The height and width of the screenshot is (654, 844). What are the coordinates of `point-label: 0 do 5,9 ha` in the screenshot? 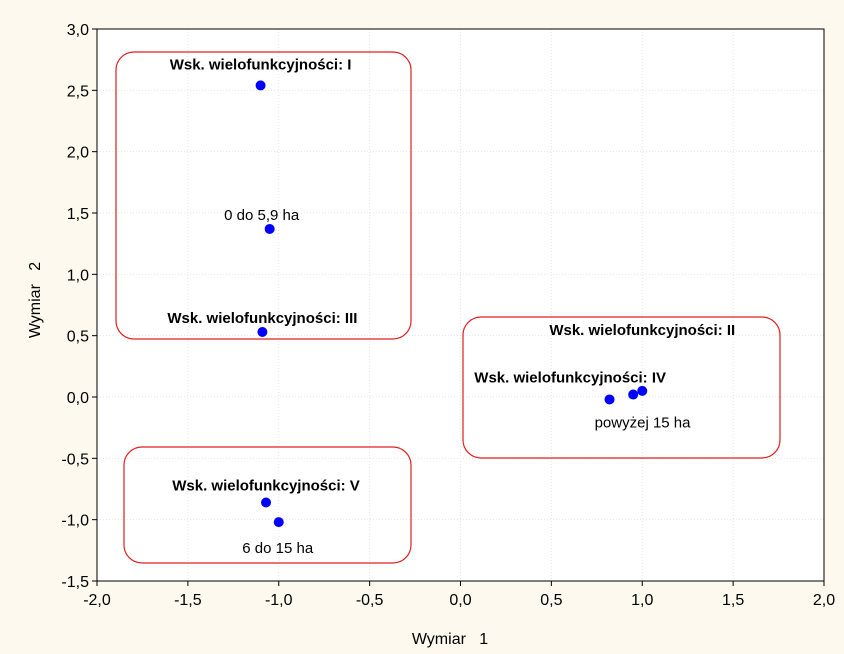 It's located at (262, 215).